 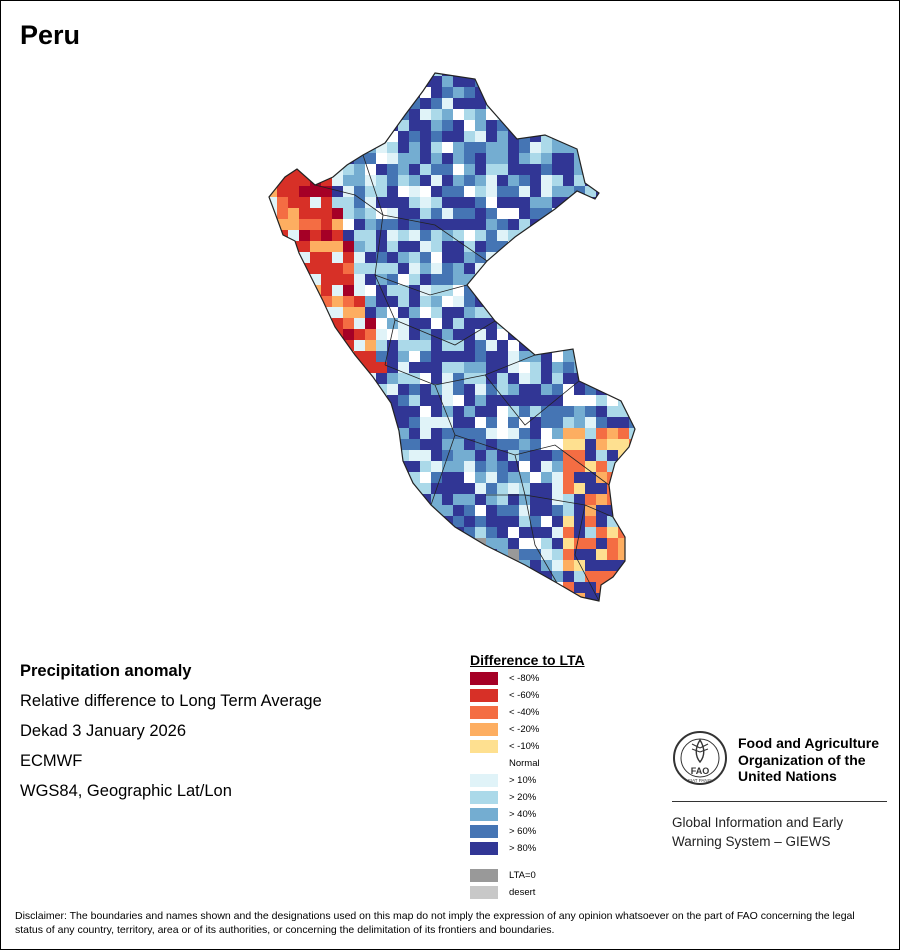 I want to click on legend-label: Normal, so click(x=524, y=763).